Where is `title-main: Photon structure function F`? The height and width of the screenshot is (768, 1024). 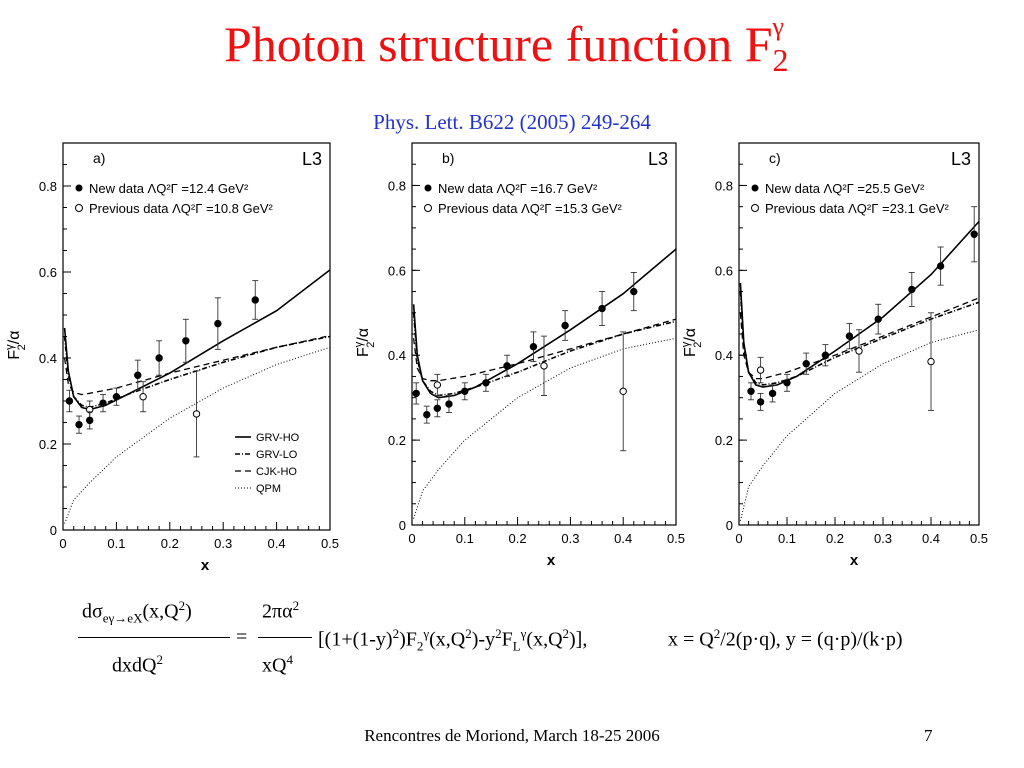 title-main: Photon structure function F is located at coordinates (498, 44).